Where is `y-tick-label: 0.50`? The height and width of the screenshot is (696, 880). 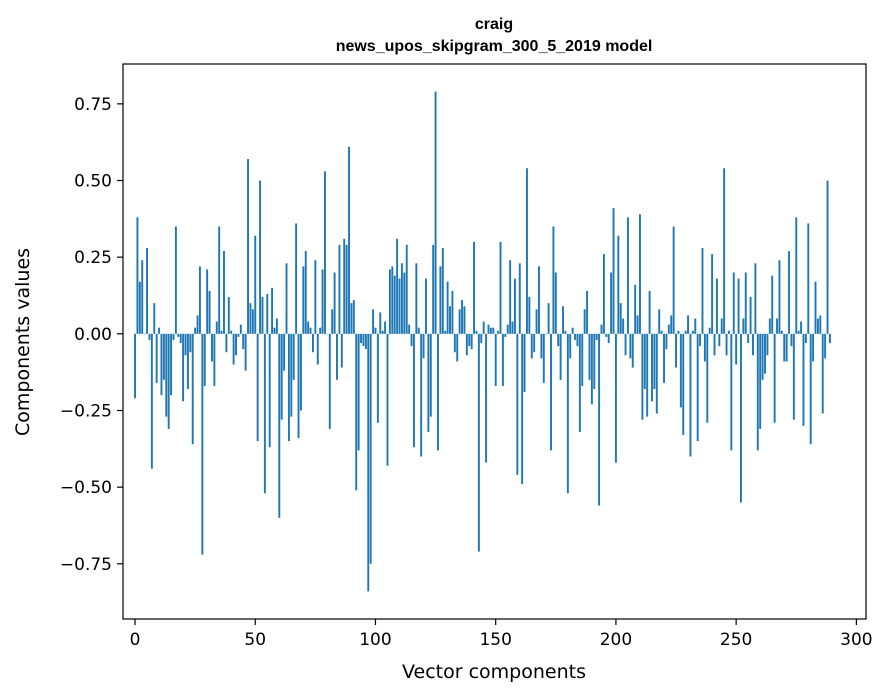 y-tick-label: 0.50 is located at coordinates (93, 182).